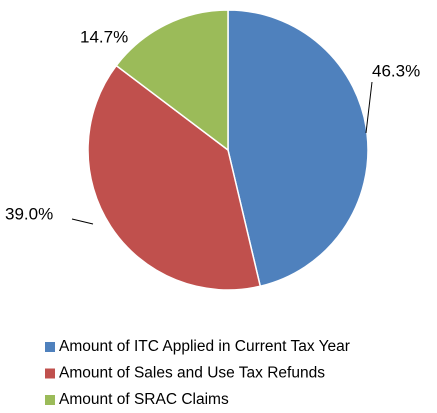 This screenshot has width=437, height=413. I want to click on data-label: 46.3%, so click(396, 70).